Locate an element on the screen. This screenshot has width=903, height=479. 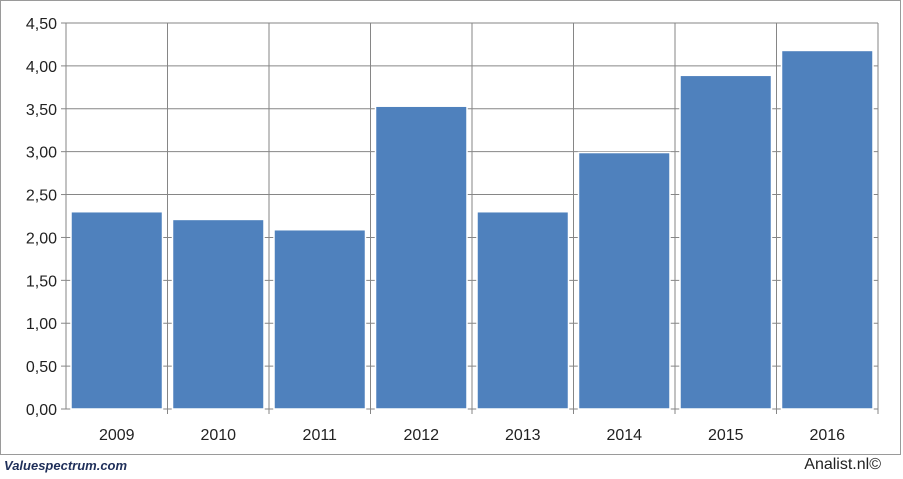
y-tick-label: 1,00 is located at coordinates (41, 324).